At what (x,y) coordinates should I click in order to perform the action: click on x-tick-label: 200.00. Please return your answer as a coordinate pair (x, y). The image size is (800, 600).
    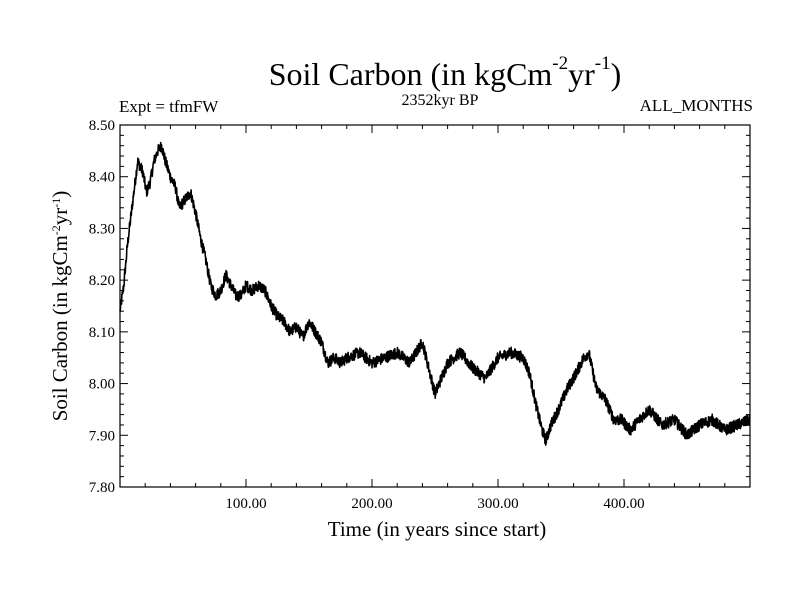
    Looking at the image, I should click on (371, 504).